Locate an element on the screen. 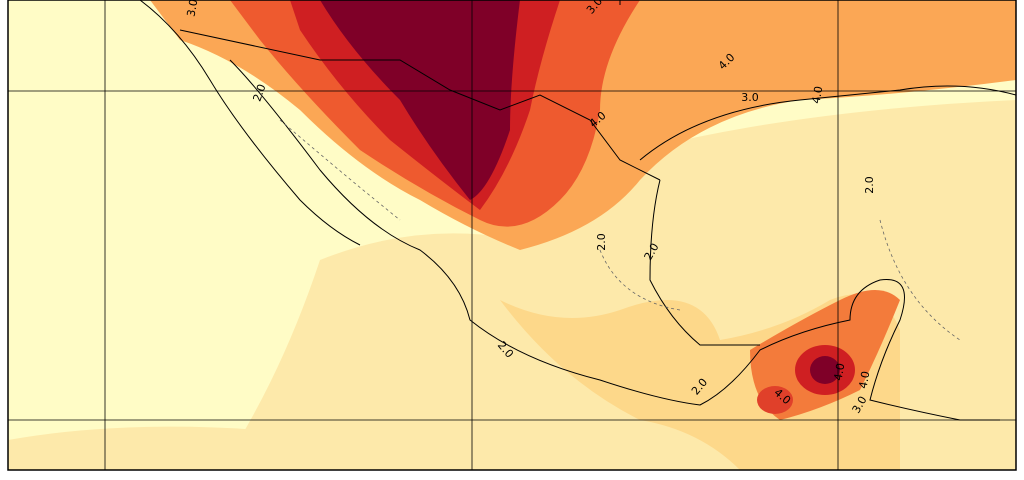 Image resolution: width=1024 pixels, height=480 pixels. hotspot-small is located at coordinates (775, 400).